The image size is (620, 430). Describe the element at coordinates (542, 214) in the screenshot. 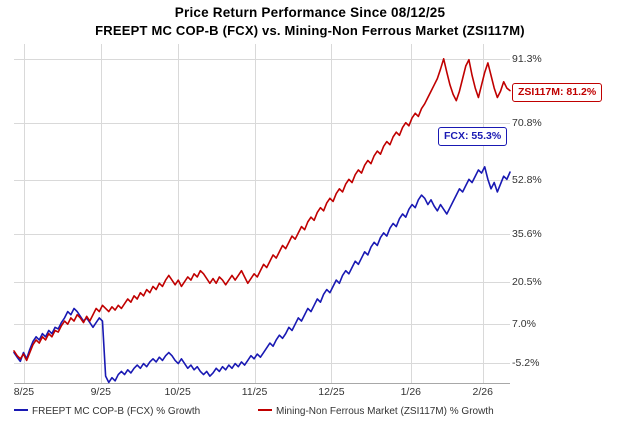

I see `y-axis-tick-labels: -5.2% 7.0% 20.5% 35.6% 52.8% 70.8% 91.3%` at that location.